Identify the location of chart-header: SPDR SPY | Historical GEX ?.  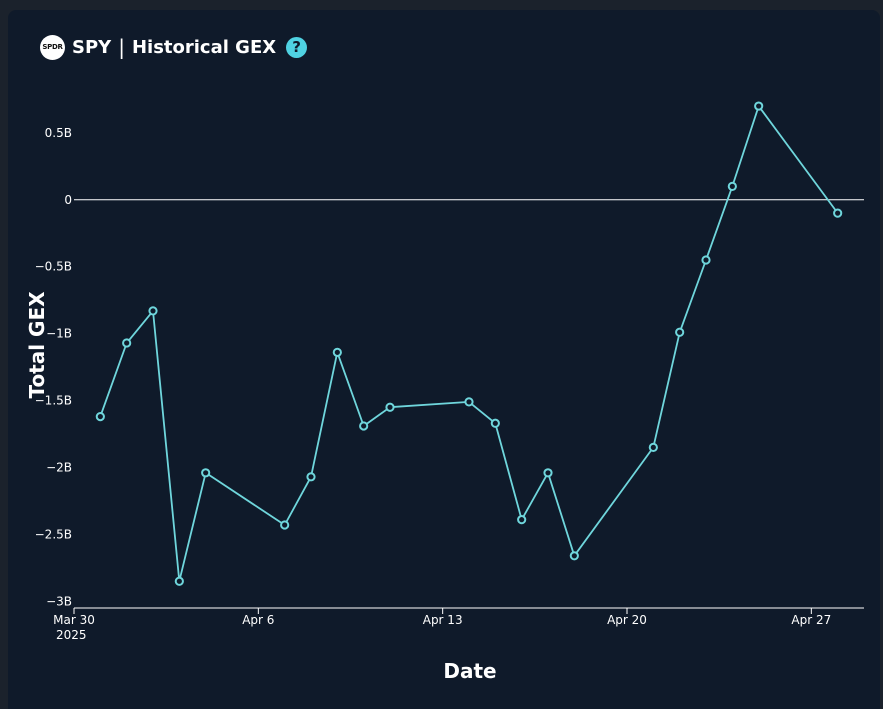
(174, 47).